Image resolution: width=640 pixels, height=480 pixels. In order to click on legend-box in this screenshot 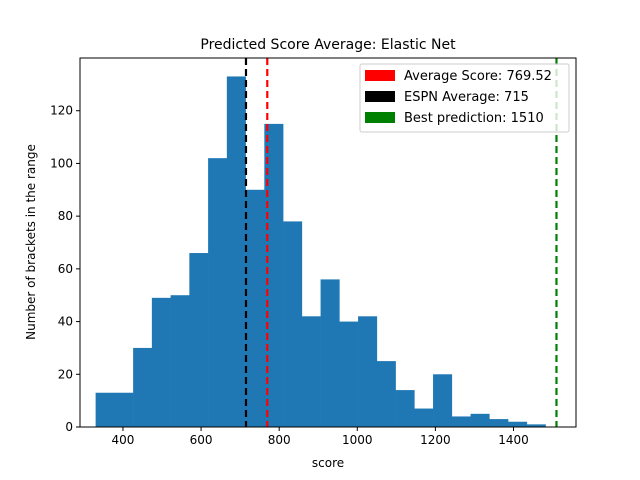, I will do `click(464, 98)`.